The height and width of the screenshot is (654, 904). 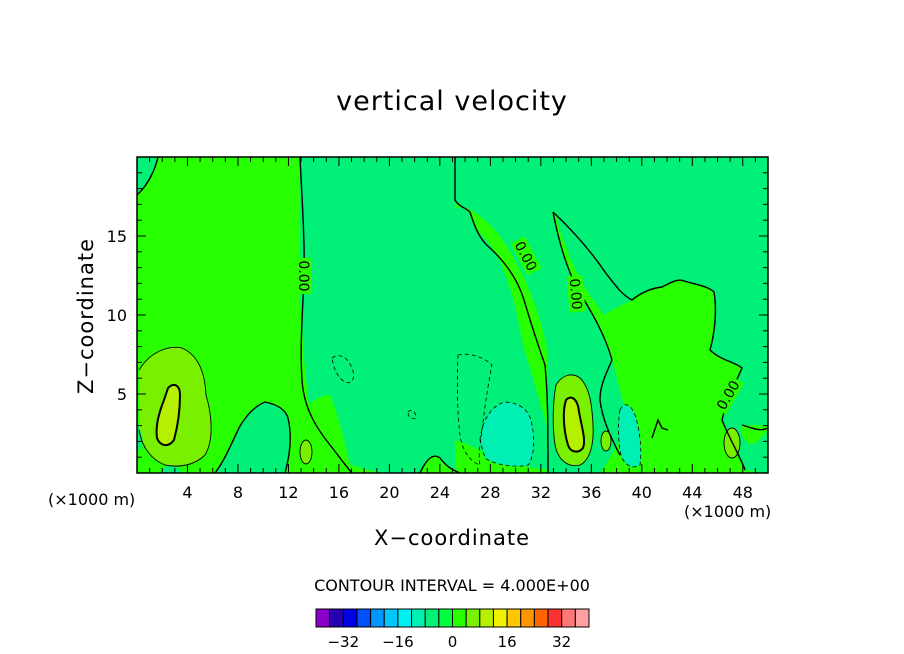 I want to click on colorbar-tick-label: −32, so click(x=343, y=642).